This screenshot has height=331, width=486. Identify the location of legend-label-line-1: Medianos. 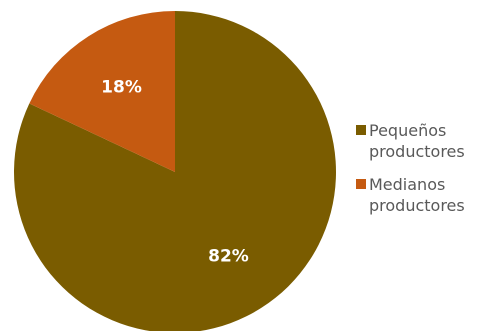
(427, 184).